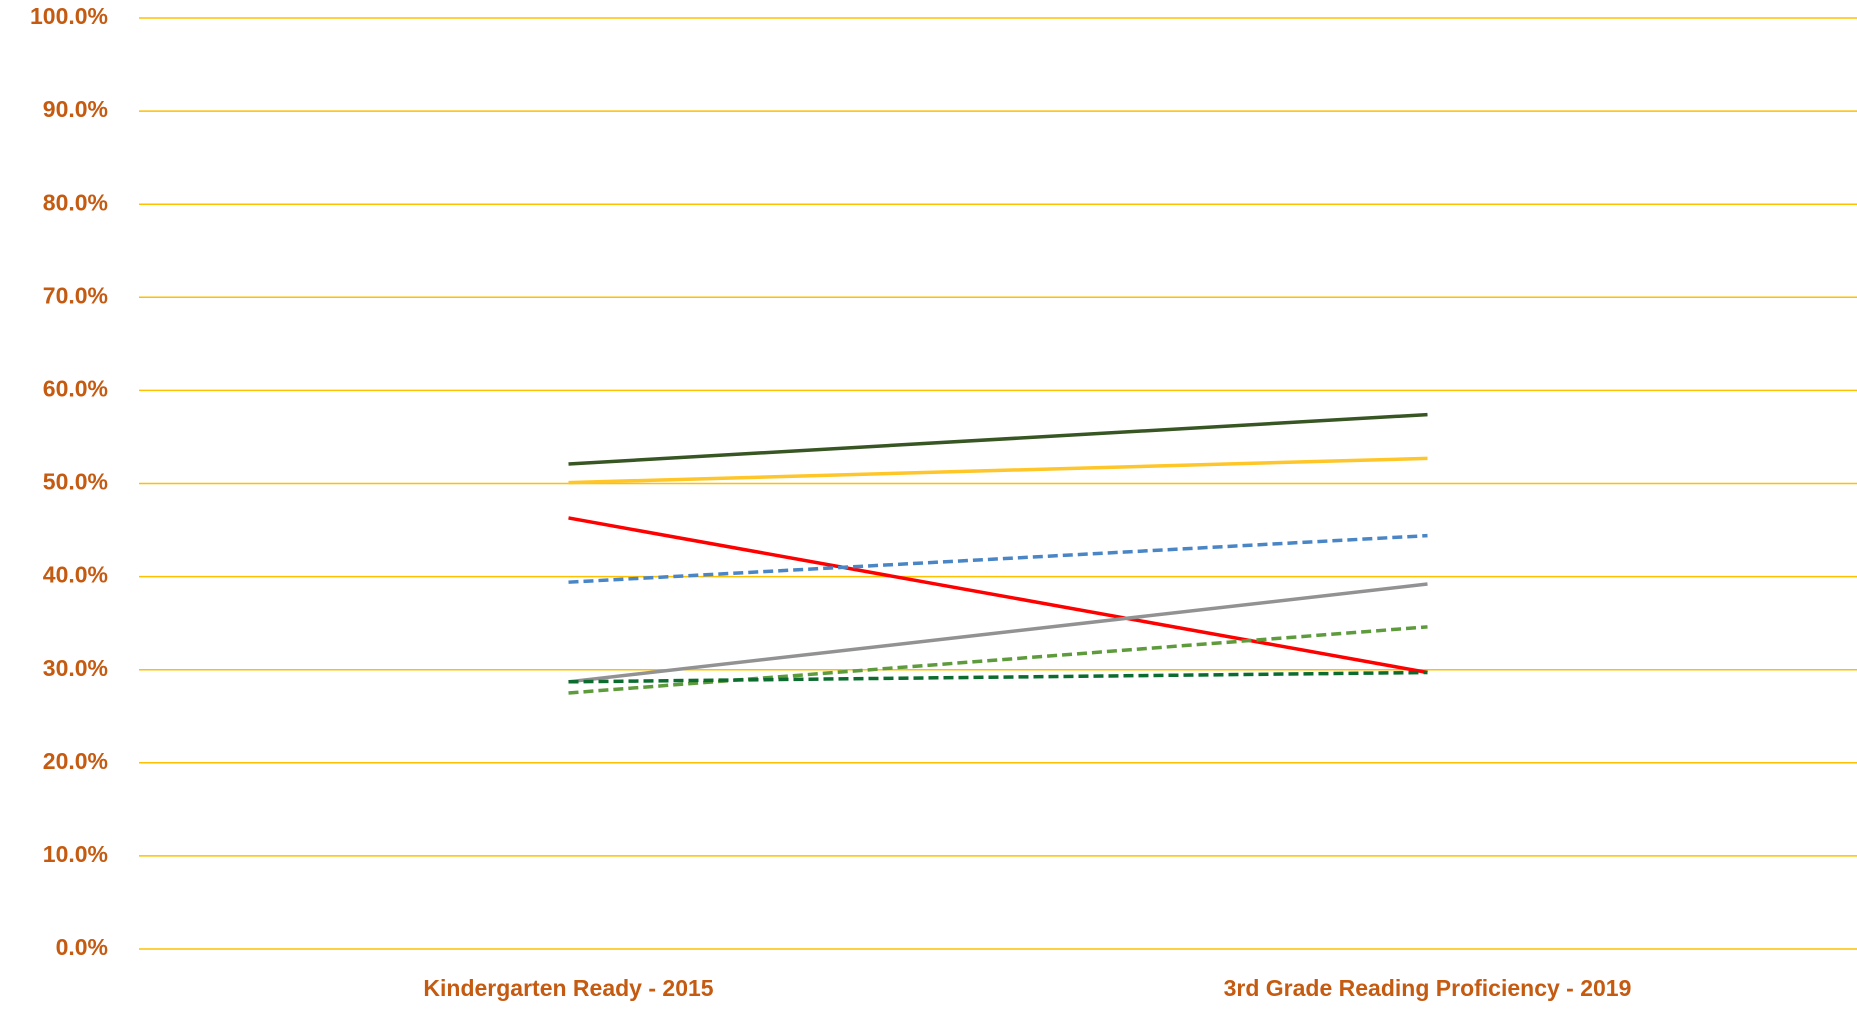 The height and width of the screenshot is (1024, 1857). I want to click on x-tick-label: 3rd Grade Reading Proficiency - 2019, so click(1428, 988).